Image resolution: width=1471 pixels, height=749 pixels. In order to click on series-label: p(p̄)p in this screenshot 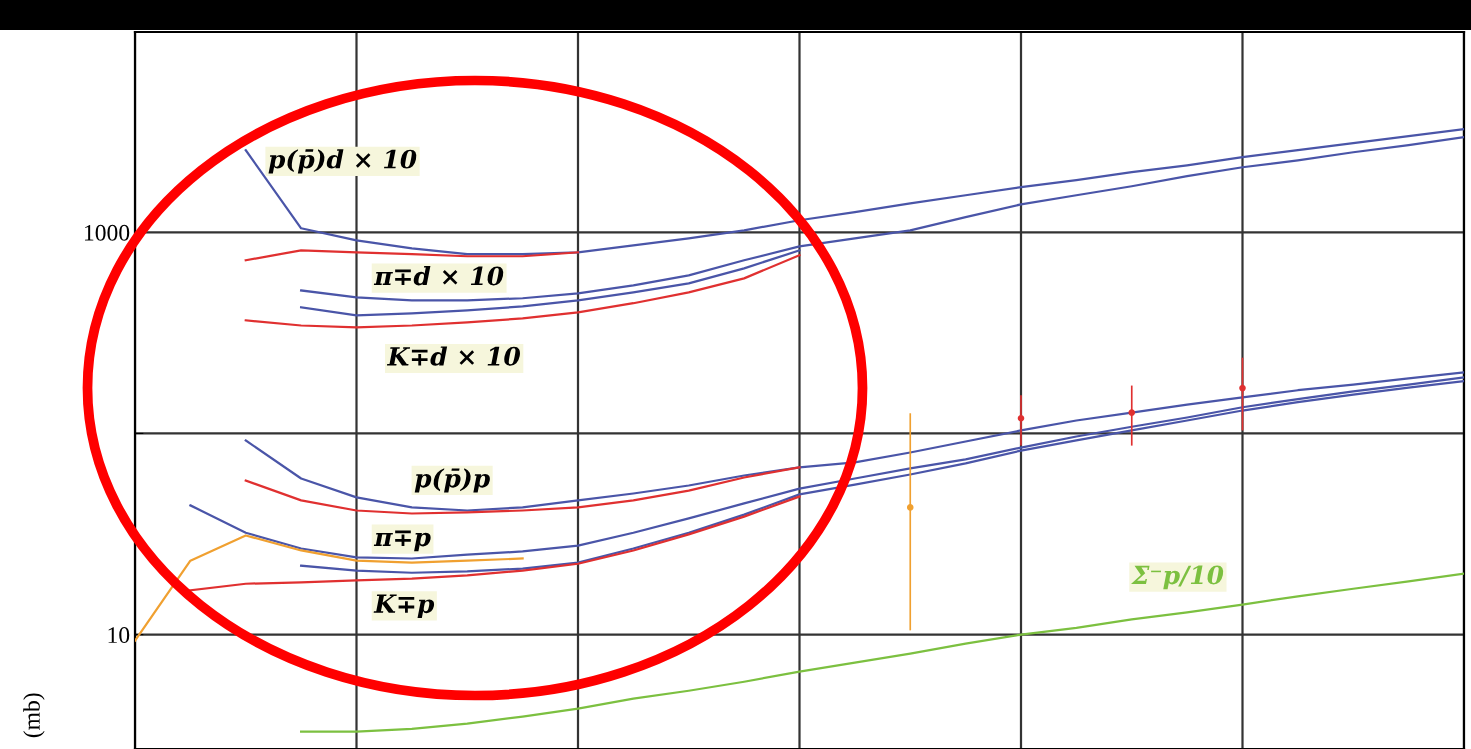, I will do `click(452, 480)`.